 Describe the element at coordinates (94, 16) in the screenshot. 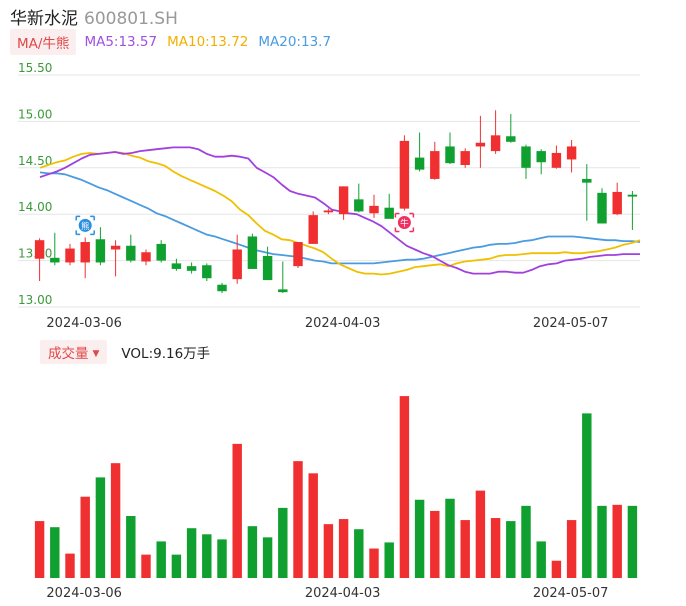

I see `stock-title: 华新水泥 600801.SH` at that location.